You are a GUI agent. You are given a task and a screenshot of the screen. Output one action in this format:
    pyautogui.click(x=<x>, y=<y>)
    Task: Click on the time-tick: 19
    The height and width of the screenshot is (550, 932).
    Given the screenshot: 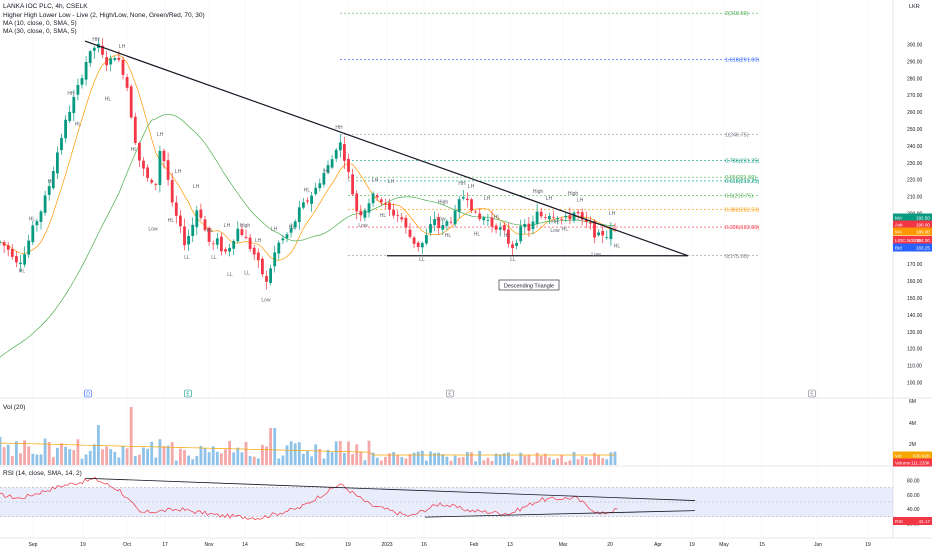 What is the action you would take?
    pyautogui.click(x=348, y=545)
    